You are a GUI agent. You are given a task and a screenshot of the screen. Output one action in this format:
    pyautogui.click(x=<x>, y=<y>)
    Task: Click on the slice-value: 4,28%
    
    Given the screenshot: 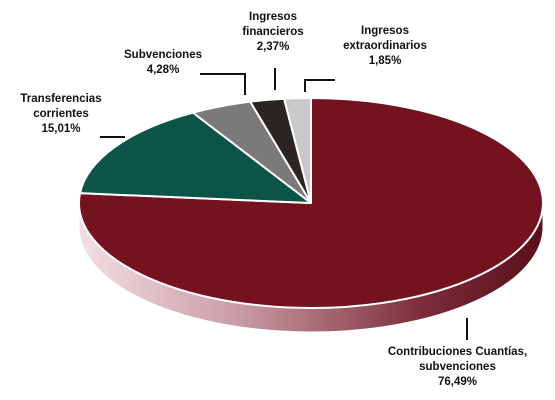 What is the action you would take?
    pyautogui.click(x=163, y=70)
    